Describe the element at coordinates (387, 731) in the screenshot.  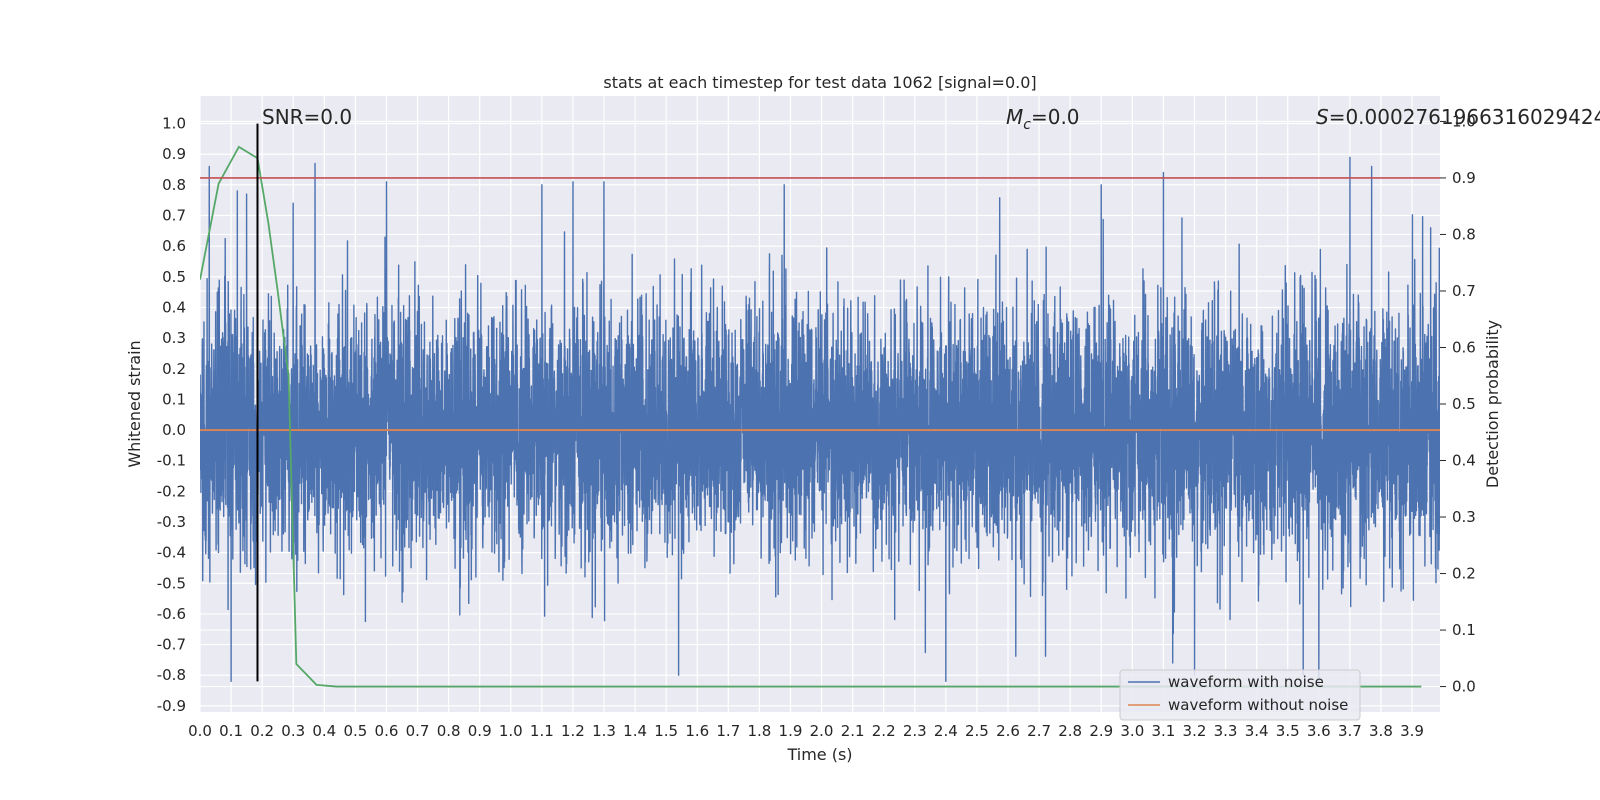
I see `x-tick-label: 0.6` at that location.